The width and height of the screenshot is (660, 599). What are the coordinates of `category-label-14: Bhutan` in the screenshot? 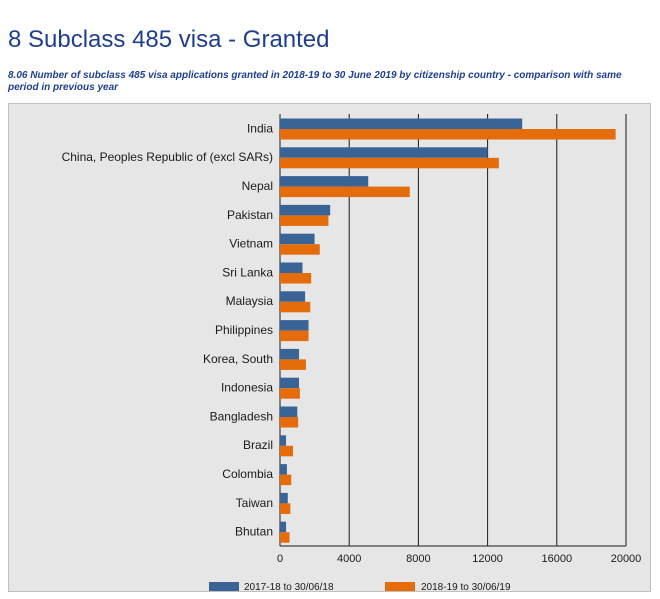 It's located at (254, 532).